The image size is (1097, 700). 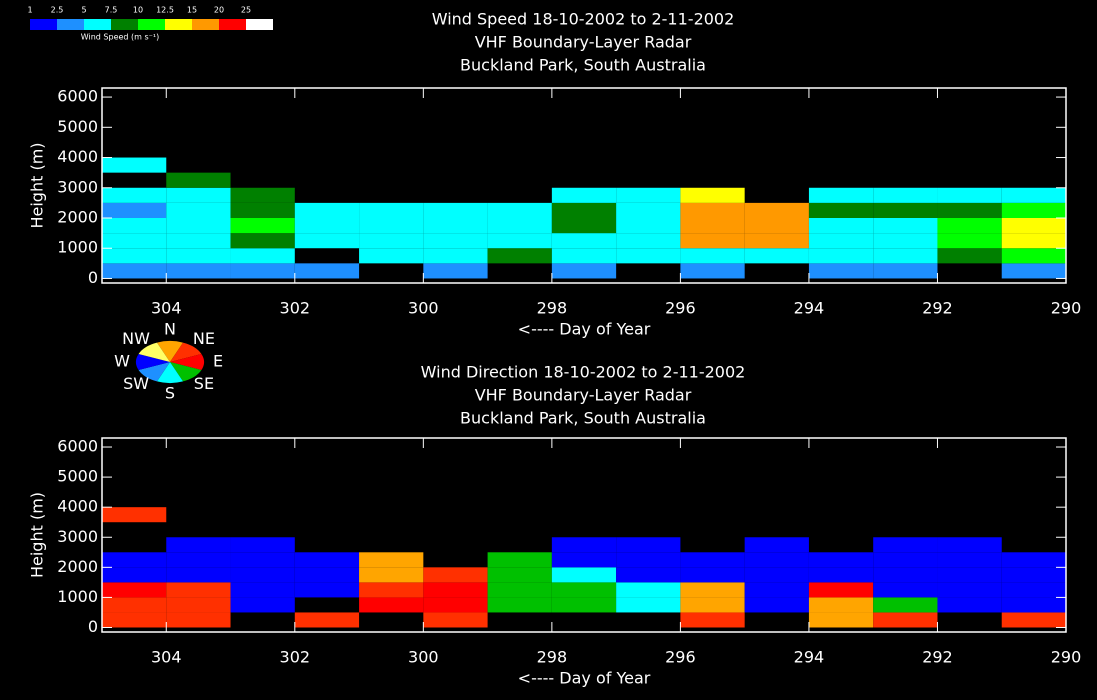 What do you see at coordinates (83, 10) in the screenshot?
I see `colorbar-label: 5` at bounding box center [83, 10].